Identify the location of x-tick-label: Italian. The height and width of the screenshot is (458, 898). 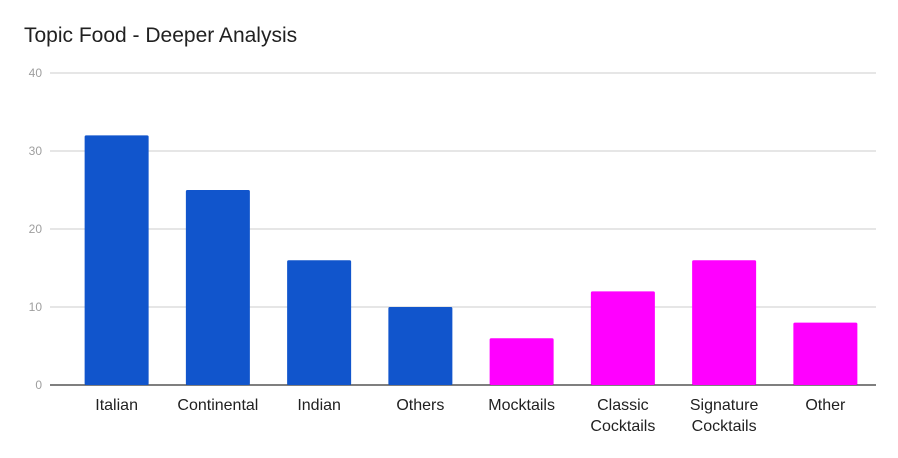
(116, 405).